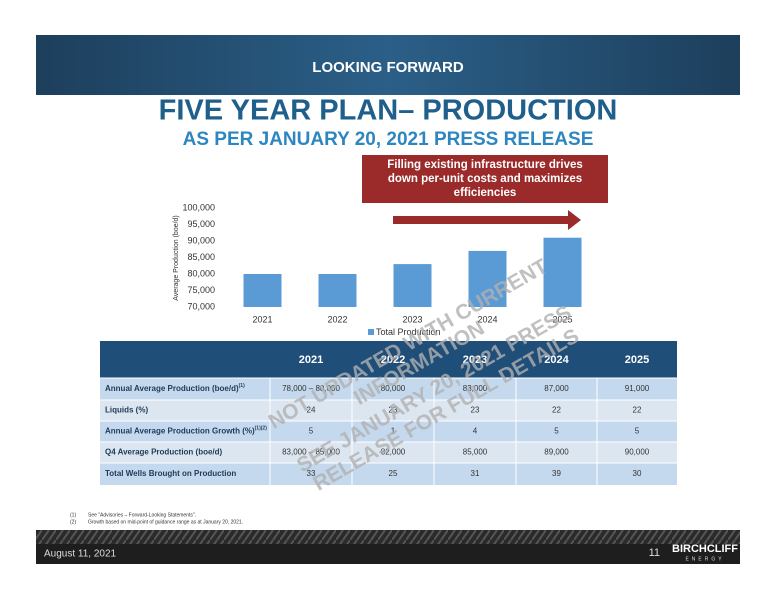  I want to click on cell: 1, so click(393, 431).